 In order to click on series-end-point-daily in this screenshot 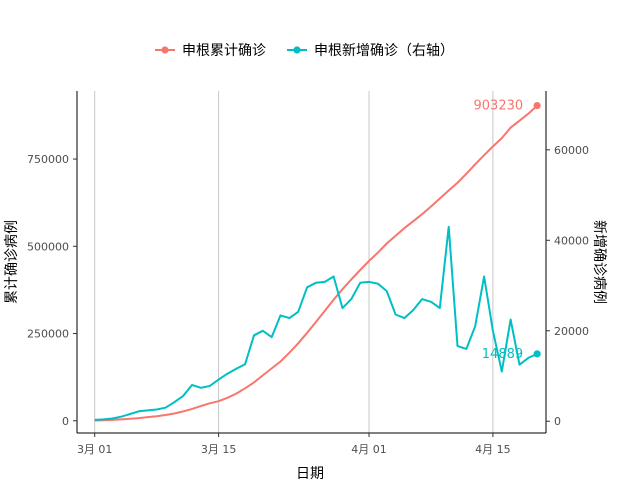, I will do `click(537, 354)`.